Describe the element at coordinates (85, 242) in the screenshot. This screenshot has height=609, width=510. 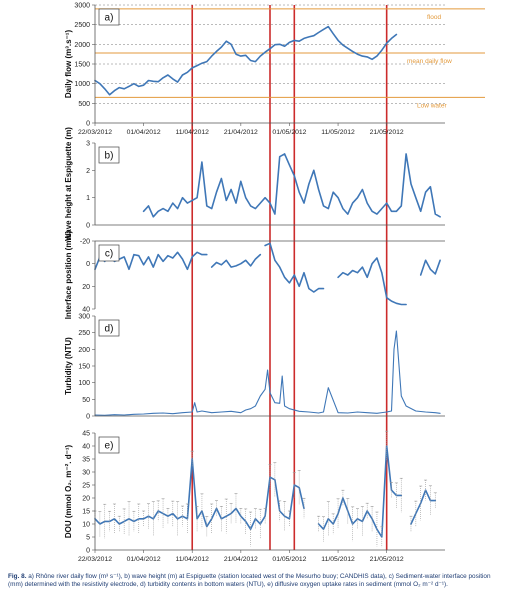
I see `y-tick-label: -20` at that location.